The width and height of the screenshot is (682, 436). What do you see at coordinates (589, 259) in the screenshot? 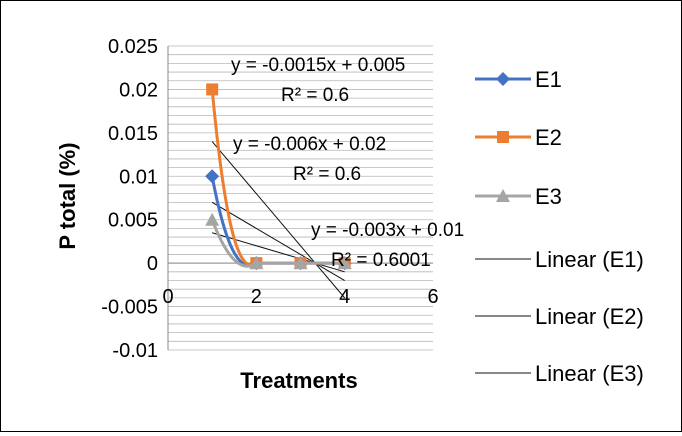
I see `legend-label: Linear (E1)` at bounding box center [589, 259].